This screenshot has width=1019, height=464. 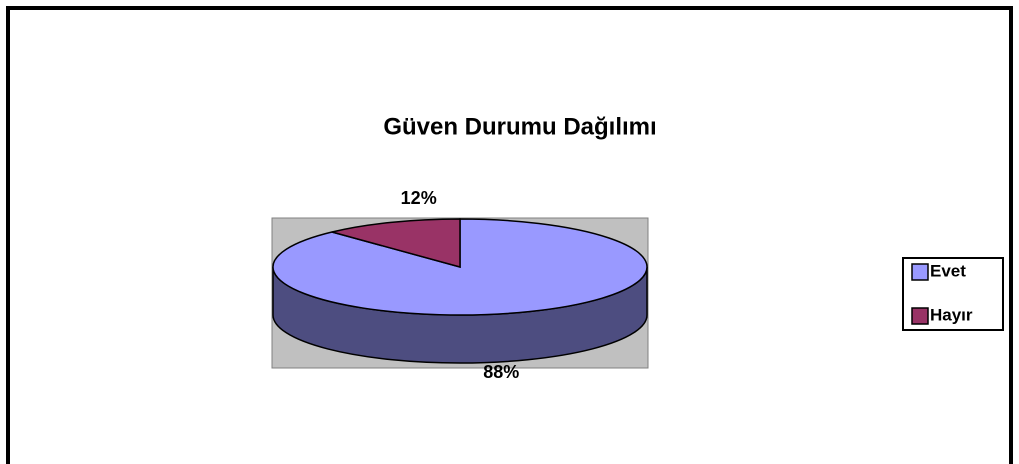 What do you see at coordinates (419, 198) in the screenshot?
I see `data-label: 12%` at bounding box center [419, 198].